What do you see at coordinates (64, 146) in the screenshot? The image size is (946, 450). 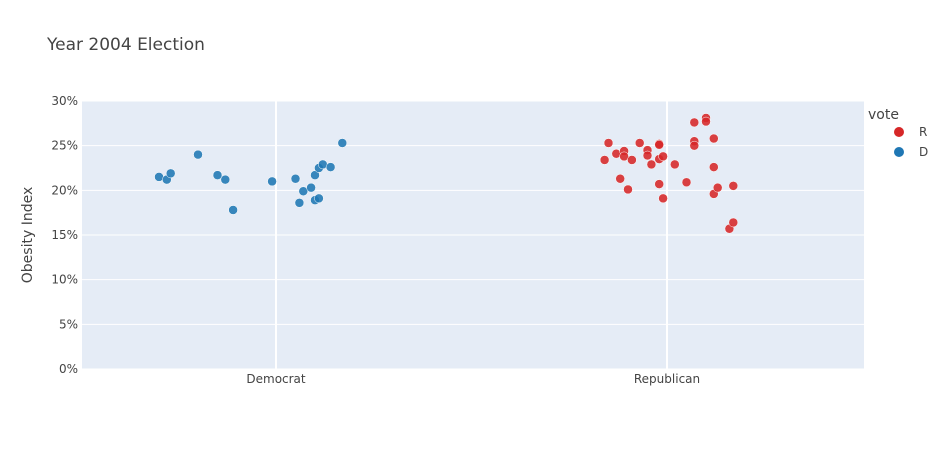 I see `y-tick-label: 25%` at bounding box center [64, 146].